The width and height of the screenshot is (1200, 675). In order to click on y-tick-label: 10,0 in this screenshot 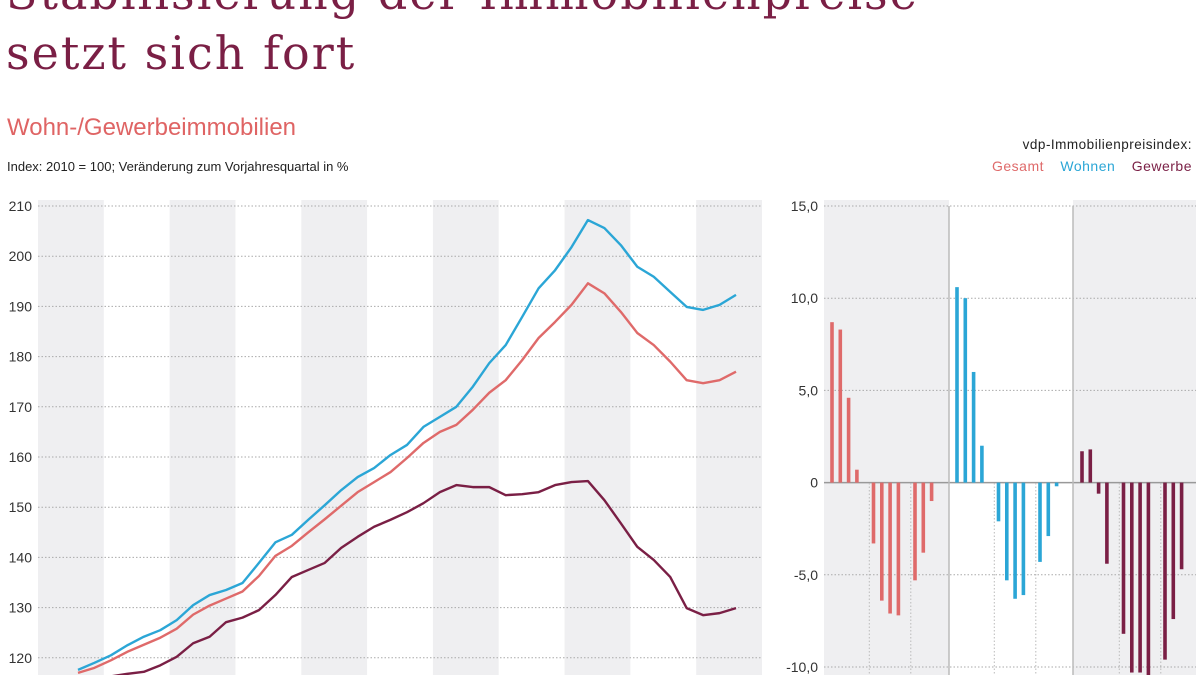, I will do `click(804, 298)`.